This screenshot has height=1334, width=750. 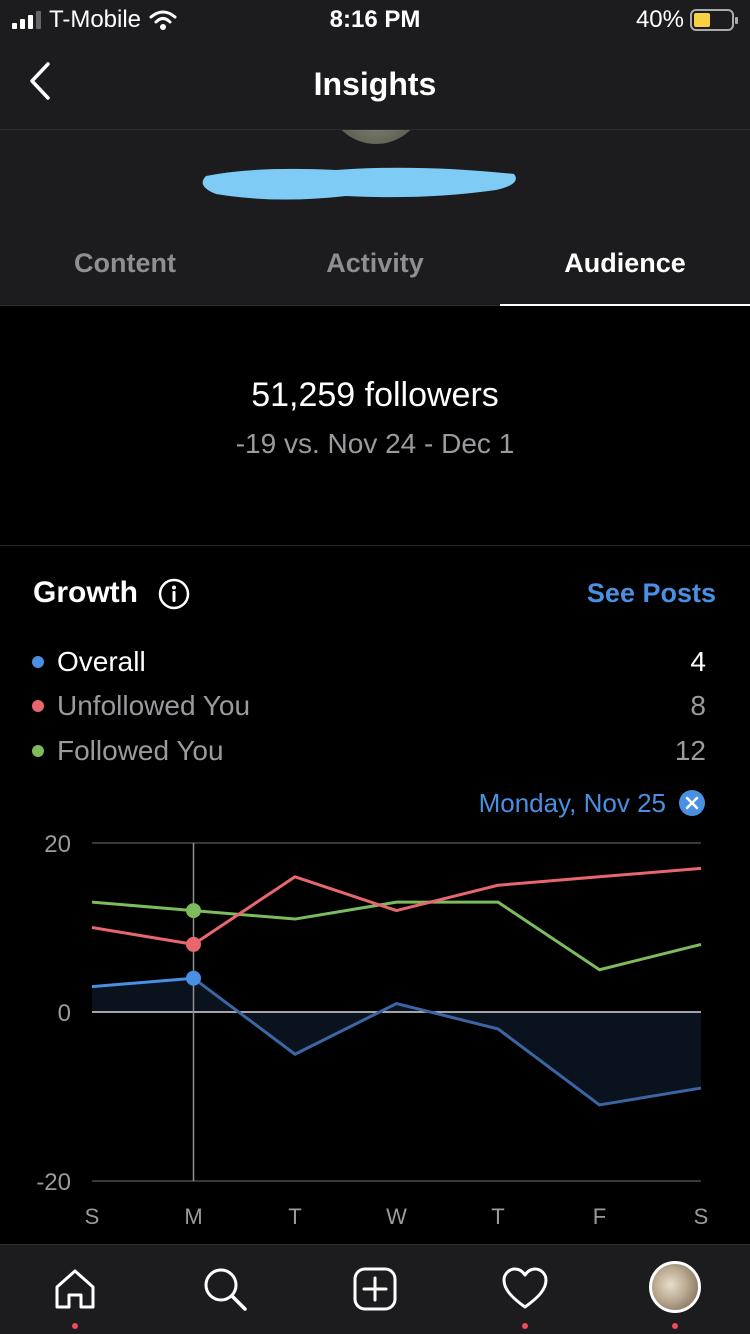 I want to click on legend-value: 12, so click(x=690, y=750).